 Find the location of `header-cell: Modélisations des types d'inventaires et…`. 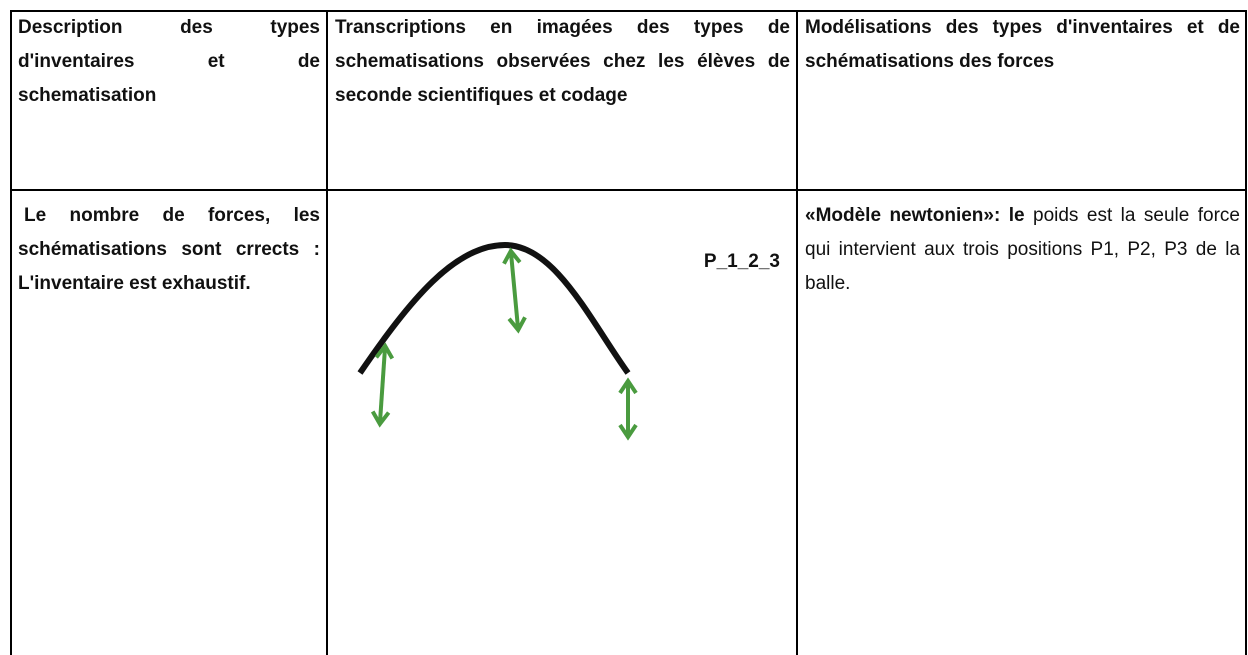

header-cell: Modélisations des types d'inventaires et… is located at coordinates (1022, 44).